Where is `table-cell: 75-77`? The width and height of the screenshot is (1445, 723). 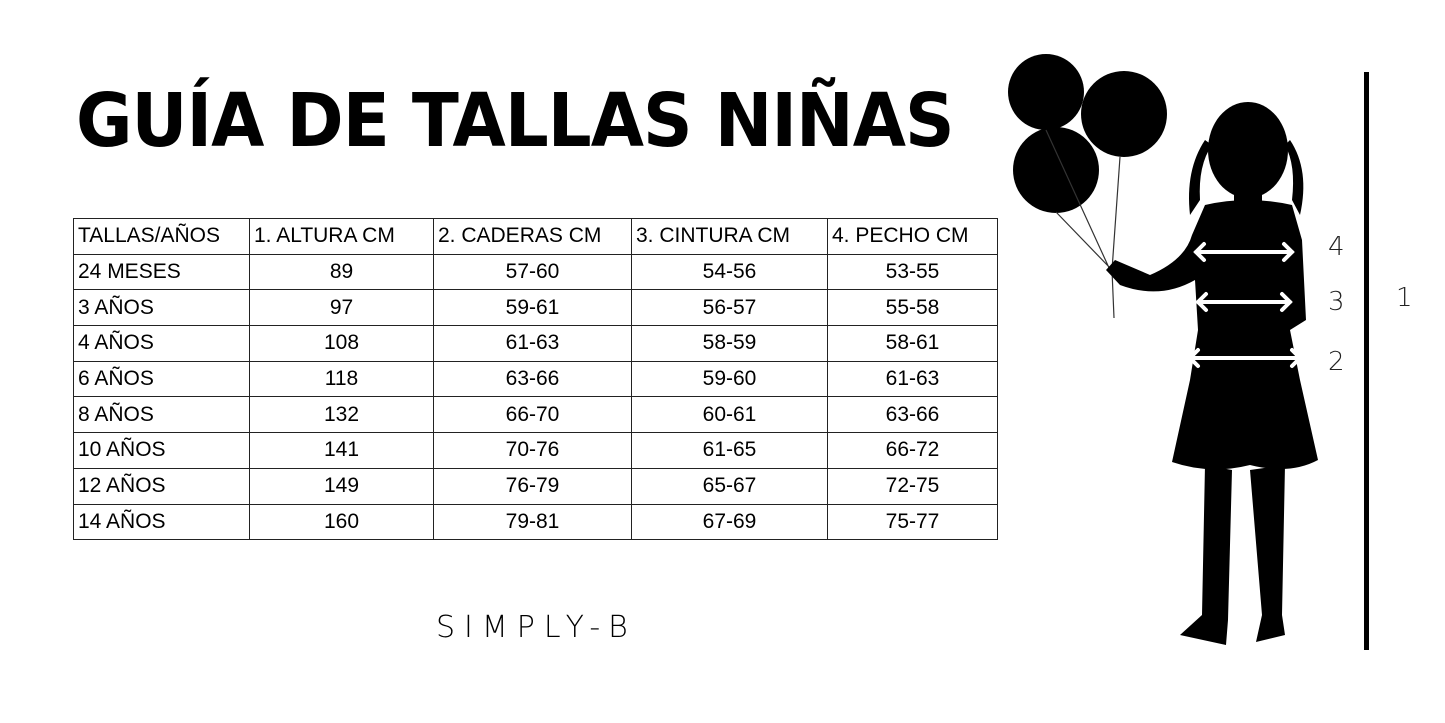
table-cell: 75-77 is located at coordinates (912, 522).